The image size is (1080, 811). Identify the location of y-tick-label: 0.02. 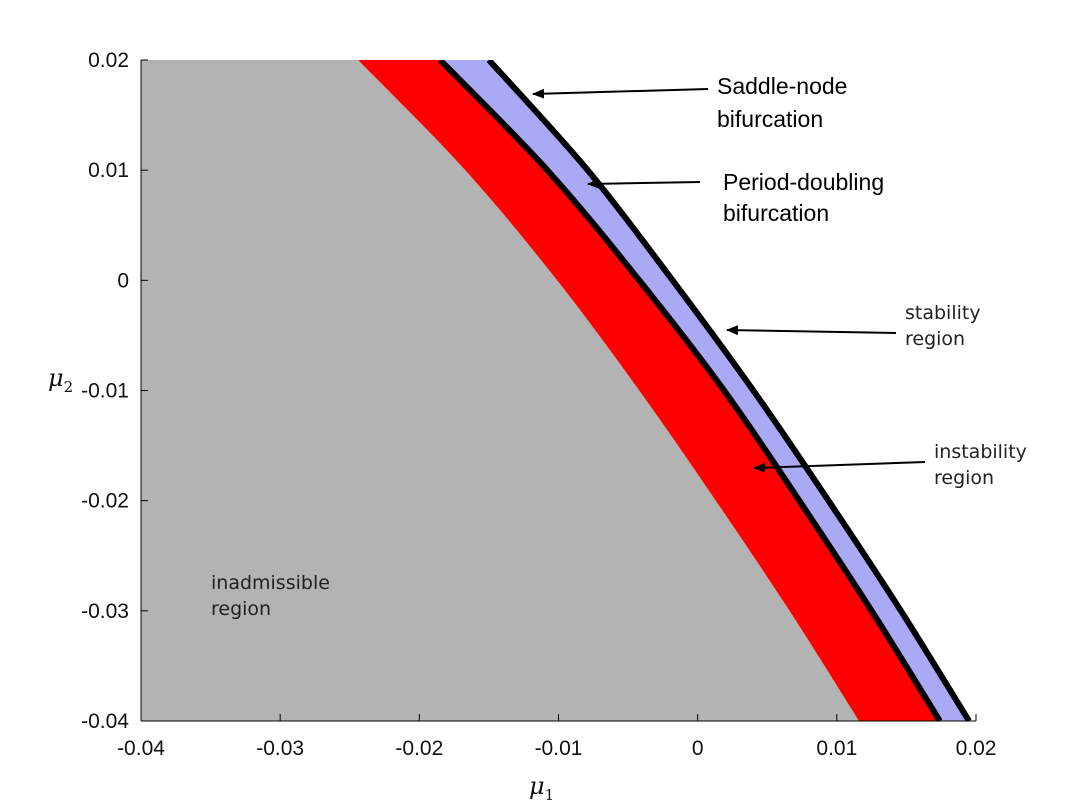
(108, 60).